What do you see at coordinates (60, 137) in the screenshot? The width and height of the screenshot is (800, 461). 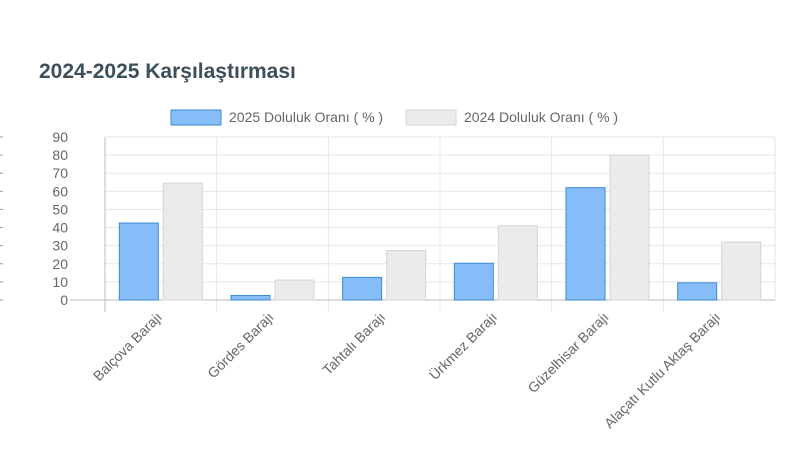 I see `y-tick-label: 90` at bounding box center [60, 137].